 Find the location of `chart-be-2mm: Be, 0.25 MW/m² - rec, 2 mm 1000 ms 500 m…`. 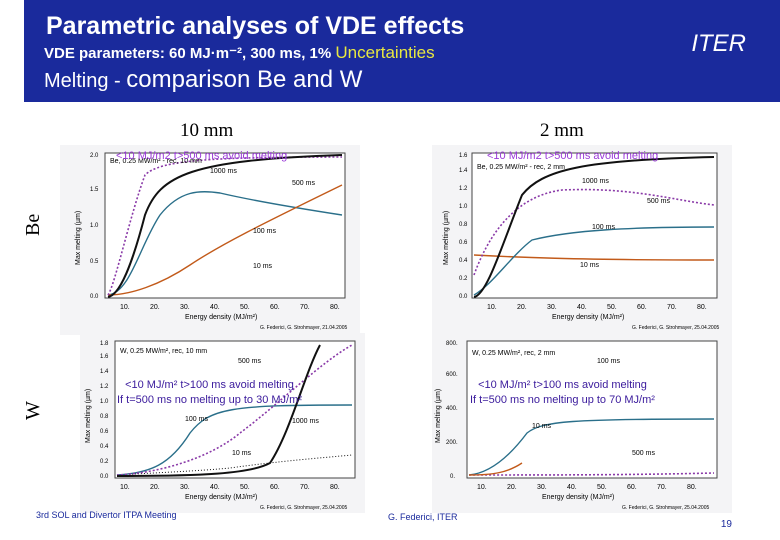

chart-be-2mm: Be, 0.25 MW/m² - rec, 2 mm 1000 ms 500 m… is located at coordinates (582, 240).